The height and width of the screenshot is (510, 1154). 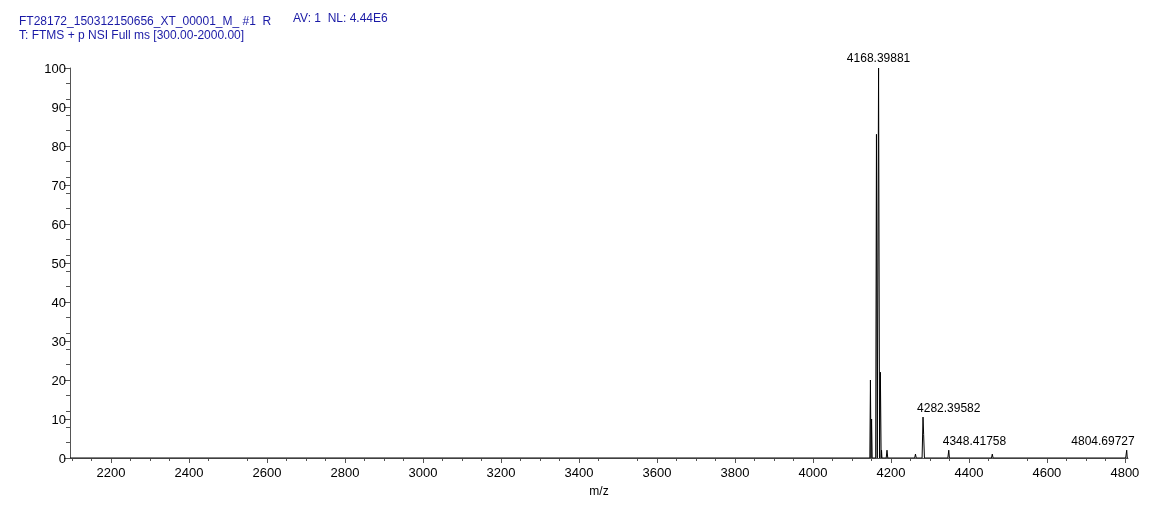 What do you see at coordinates (58, 263) in the screenshot?
I see `y-tick-label: 50` at bounding box center [58, 263].